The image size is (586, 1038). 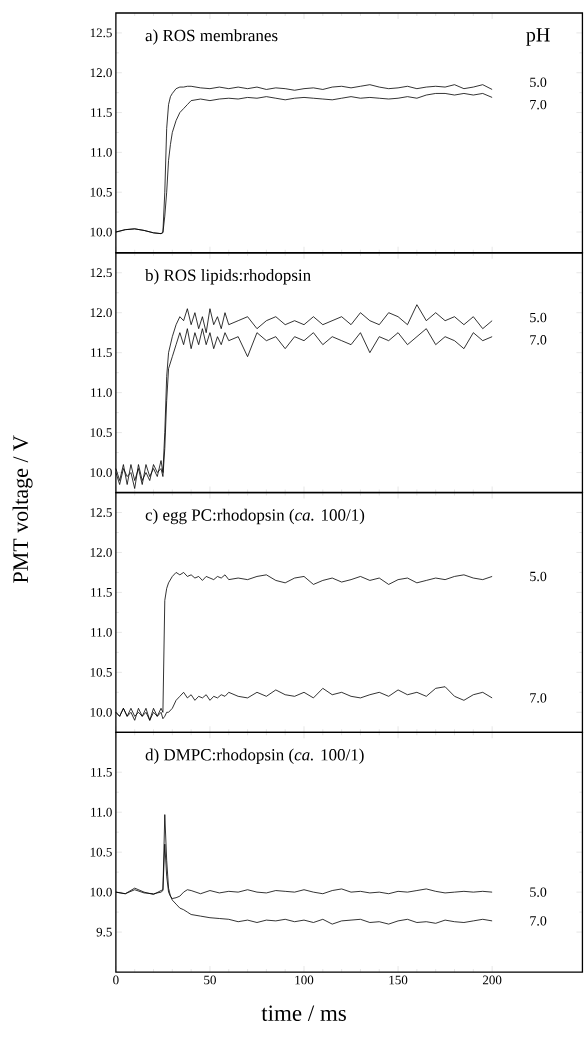 I want to click on legend-title: pH, so click(x=538, y=37).